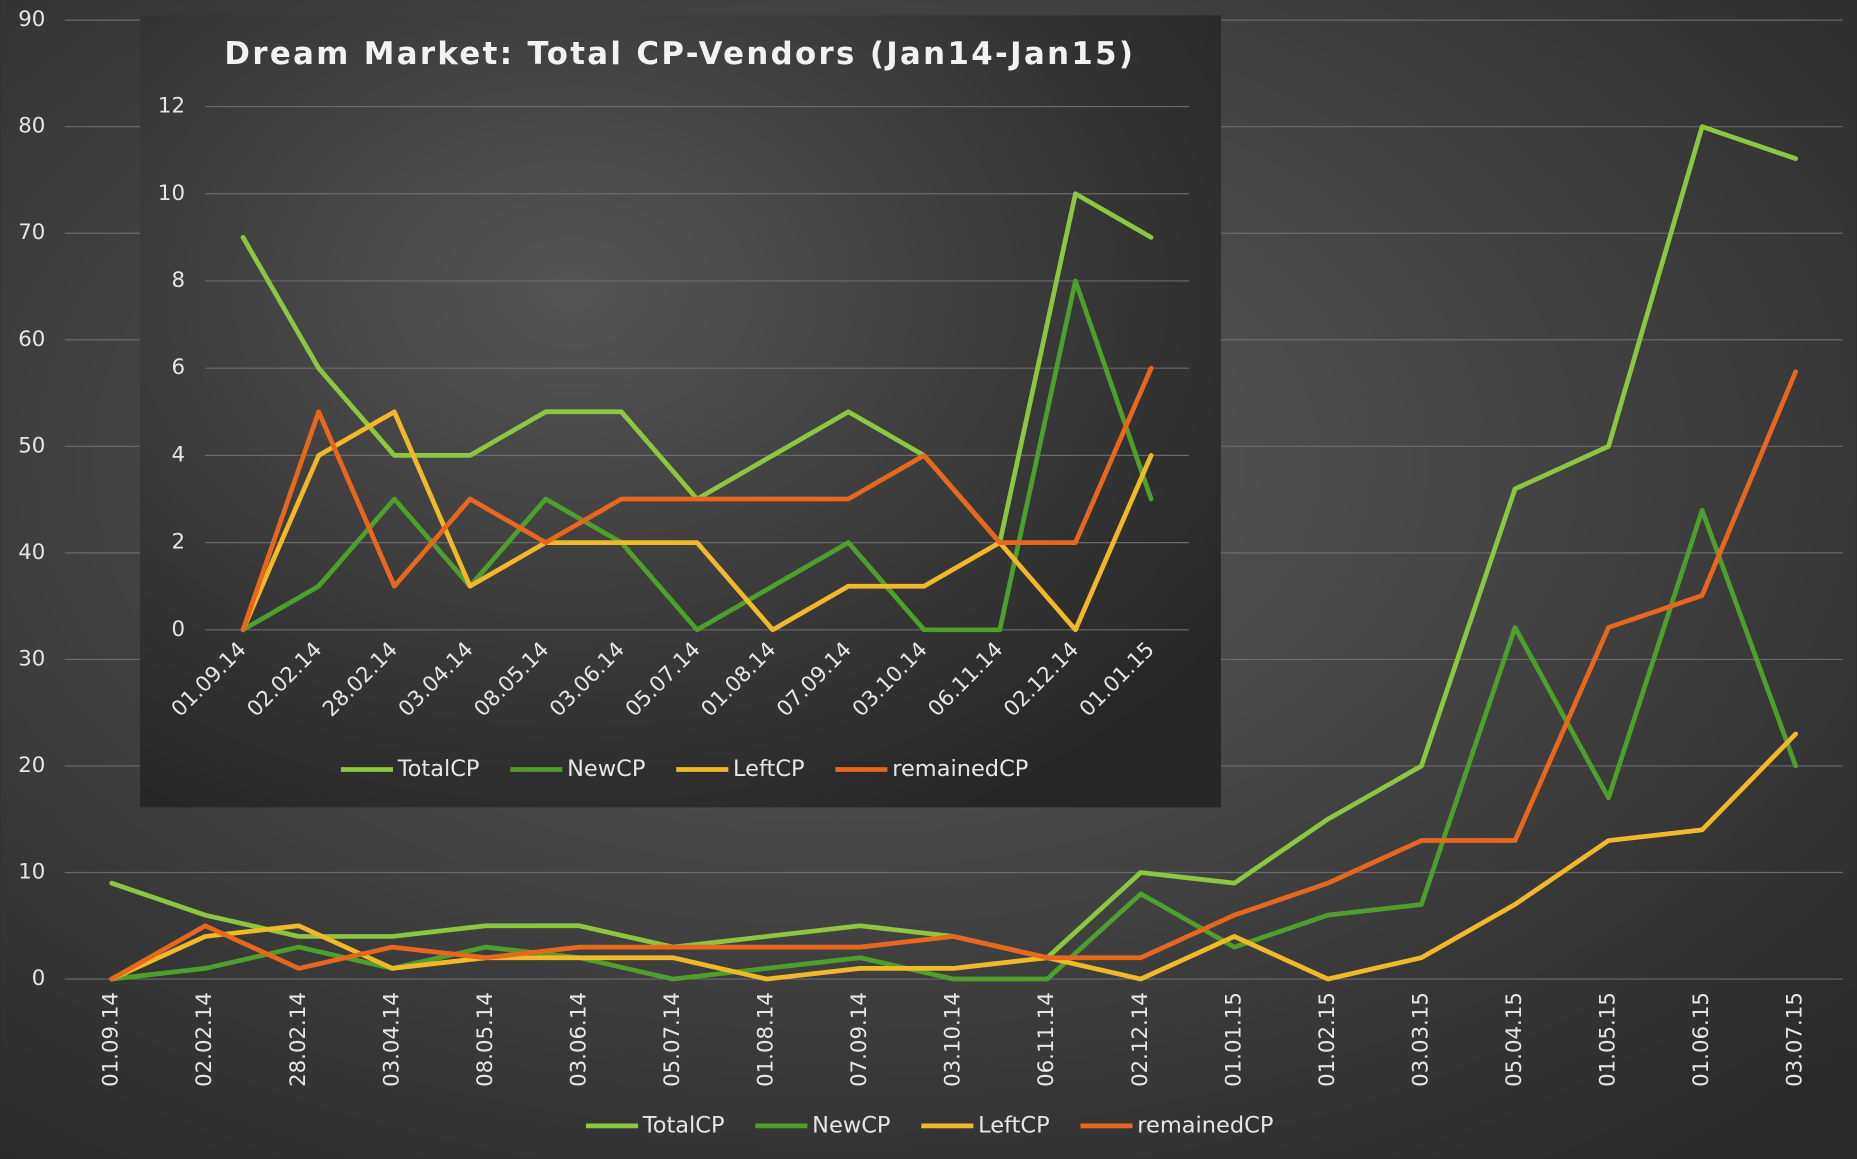 The height and width of the screenshot is (1159, 1857). What do you see at coordinates (1327, 1039) in the screenshot?
I see `x-tick-label: 01.02.15` at bounding box center [1327, 1039].